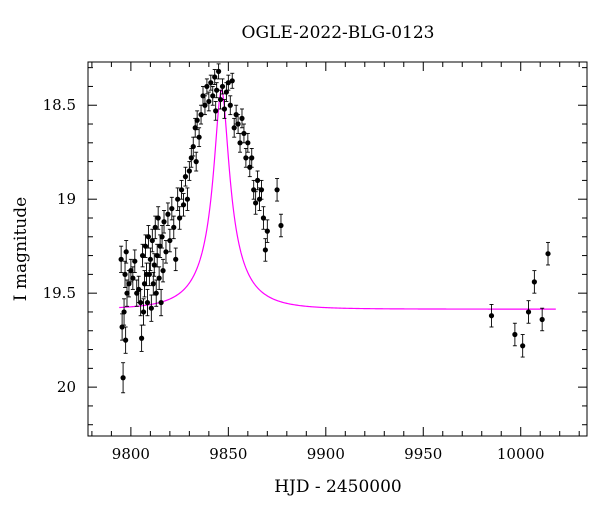  I want to click on y-tick-label: 18.5, so click(59, 105).